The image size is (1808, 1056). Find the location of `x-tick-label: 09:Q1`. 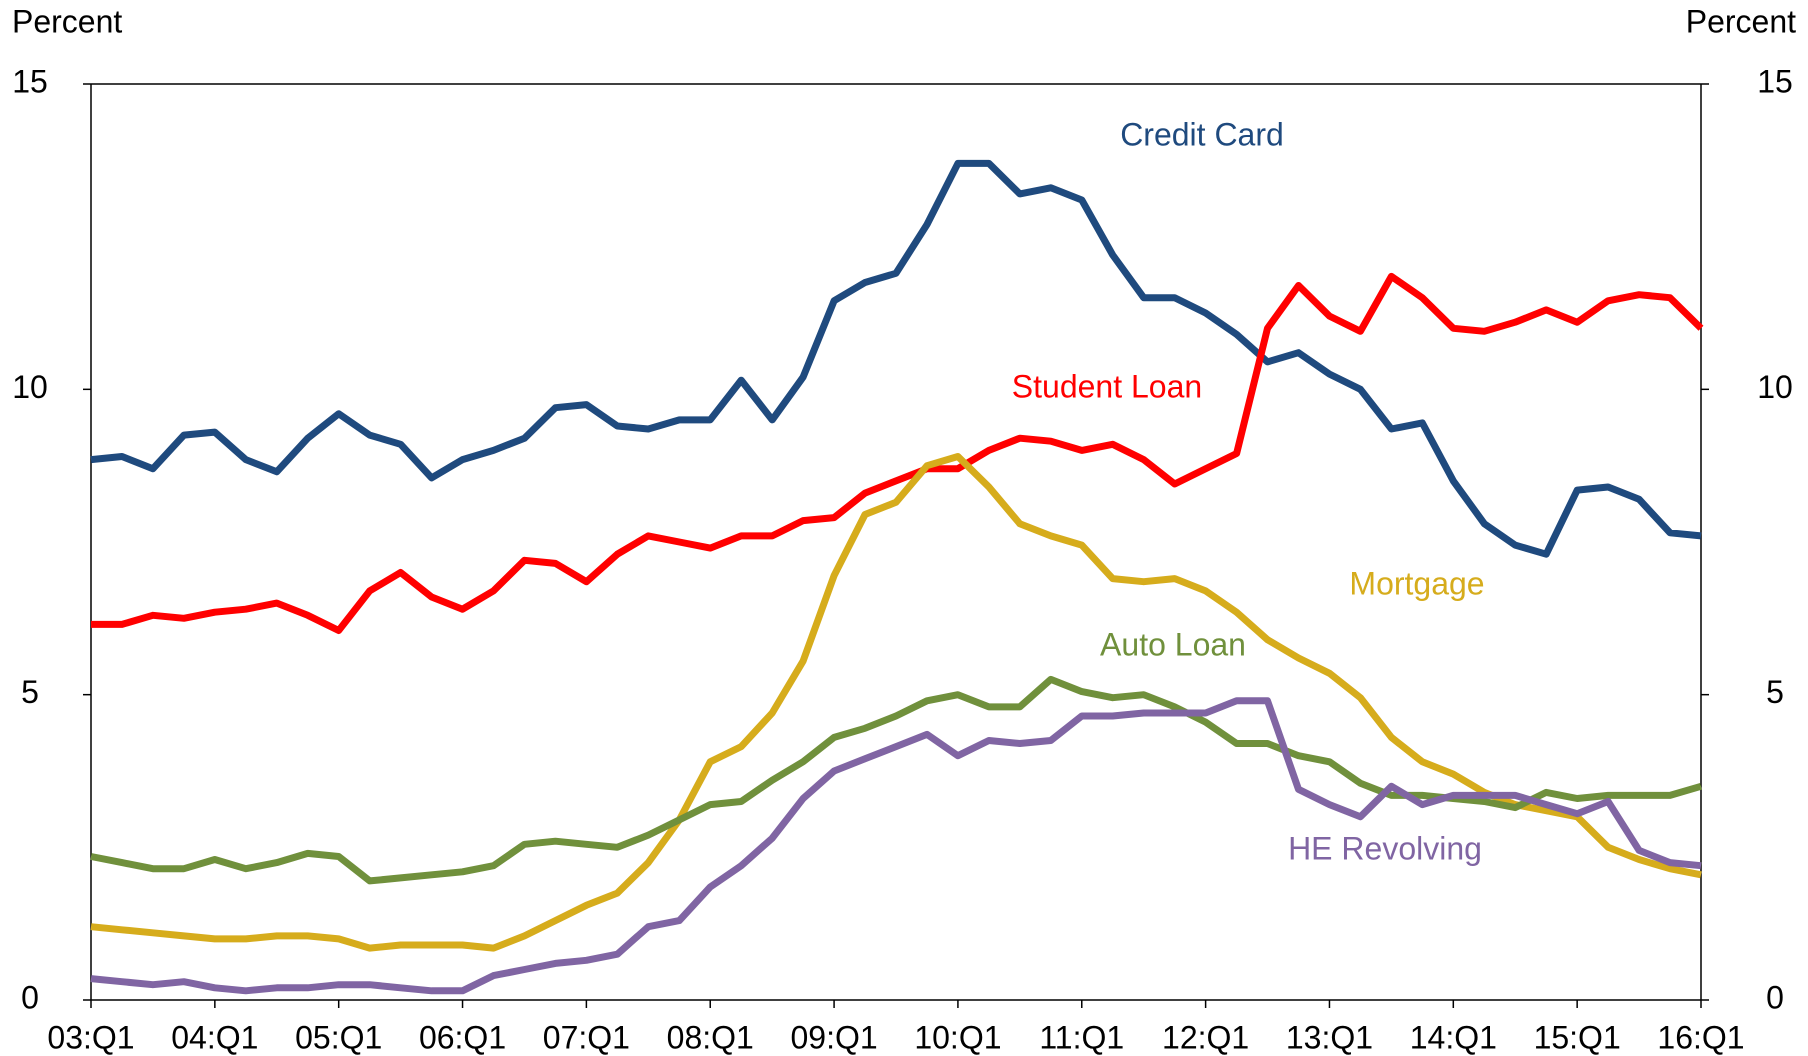

x-tick-label: 09:Q1 is located at coordinates (833, 1037).